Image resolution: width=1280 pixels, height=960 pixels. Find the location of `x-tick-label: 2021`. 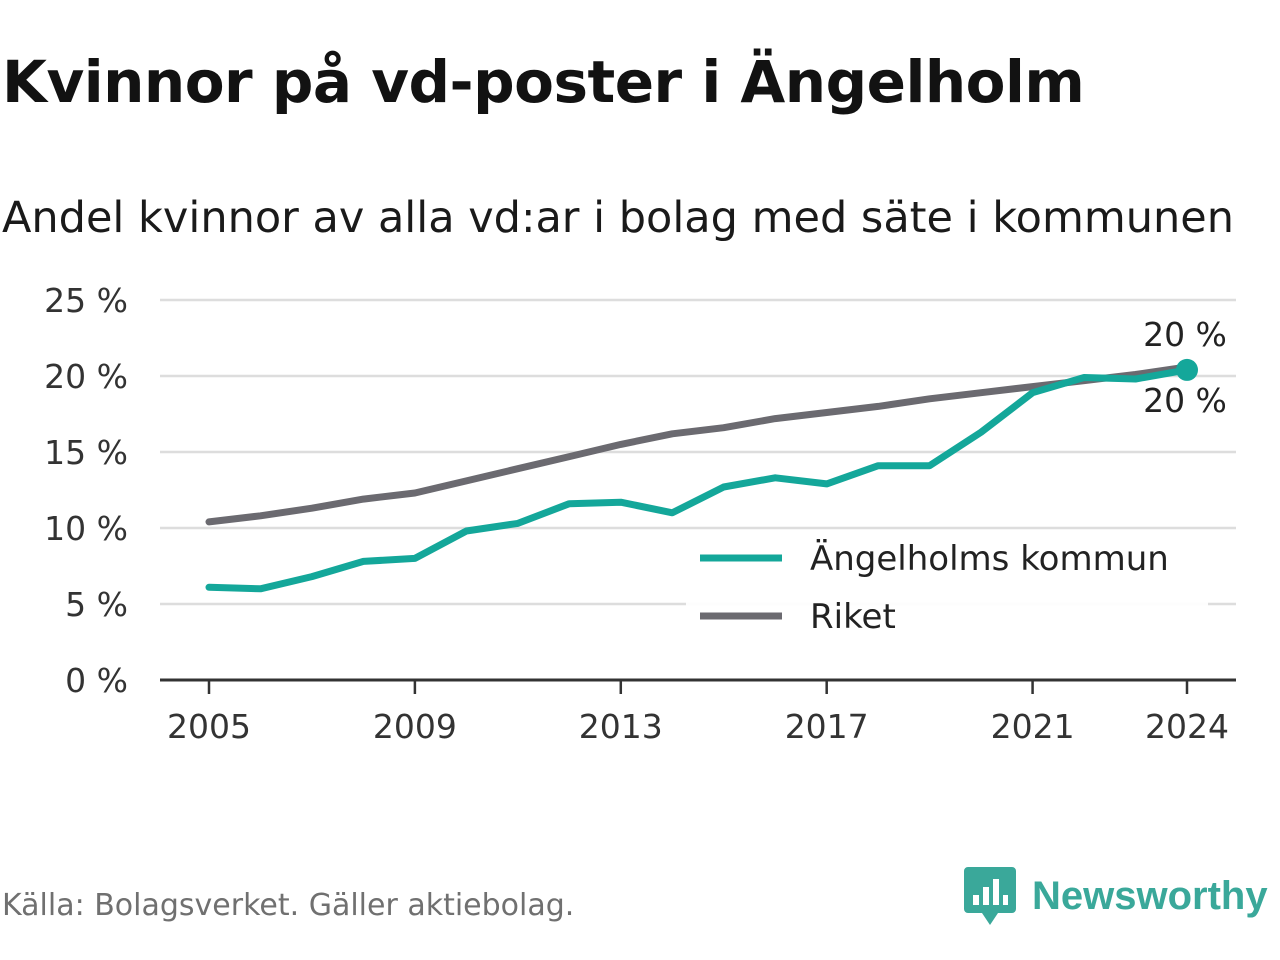

x-tick-label: 2021 is located at coordinates (1033, 726).